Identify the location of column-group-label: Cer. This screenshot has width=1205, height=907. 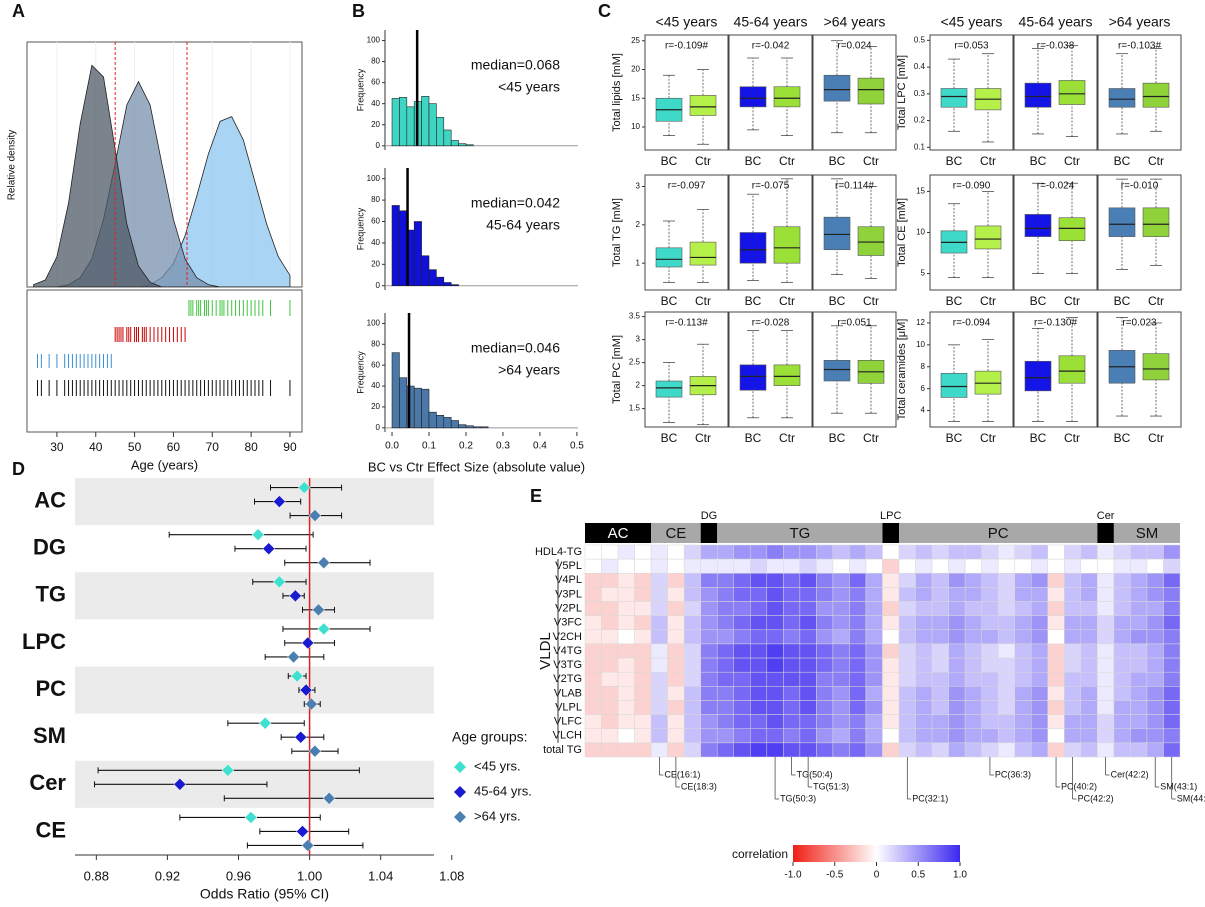
(1106, 516).